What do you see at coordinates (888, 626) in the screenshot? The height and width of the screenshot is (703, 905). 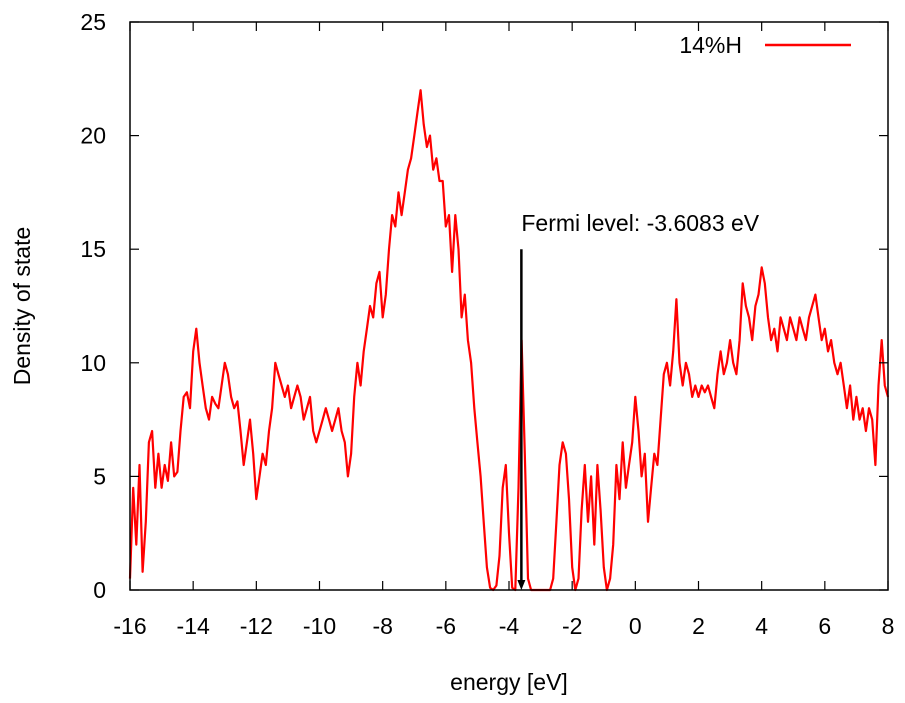 I see `x-tick-label: 8` at bounding box center [888, 626].